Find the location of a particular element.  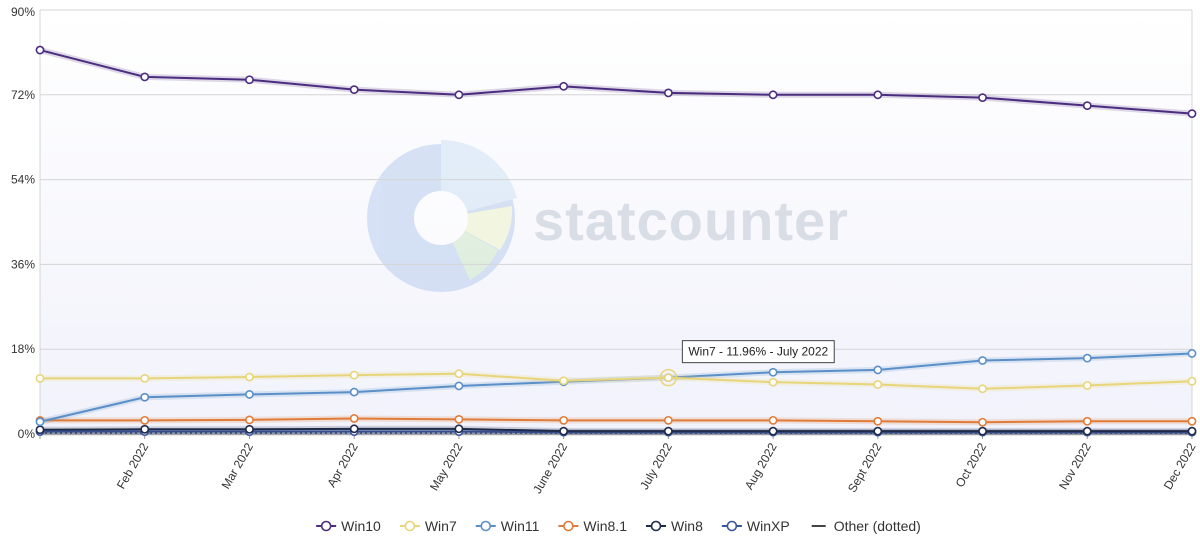

tooltip-box is located at coordinates (758, 352).